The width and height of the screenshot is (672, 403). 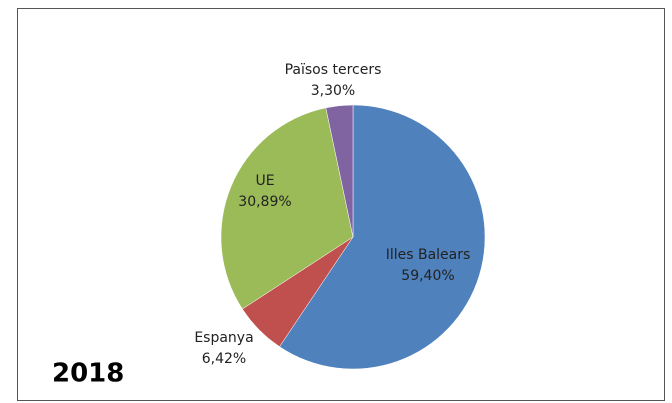 I want to click on slice-value-label: 6,42%, so click(x=224, y=359).